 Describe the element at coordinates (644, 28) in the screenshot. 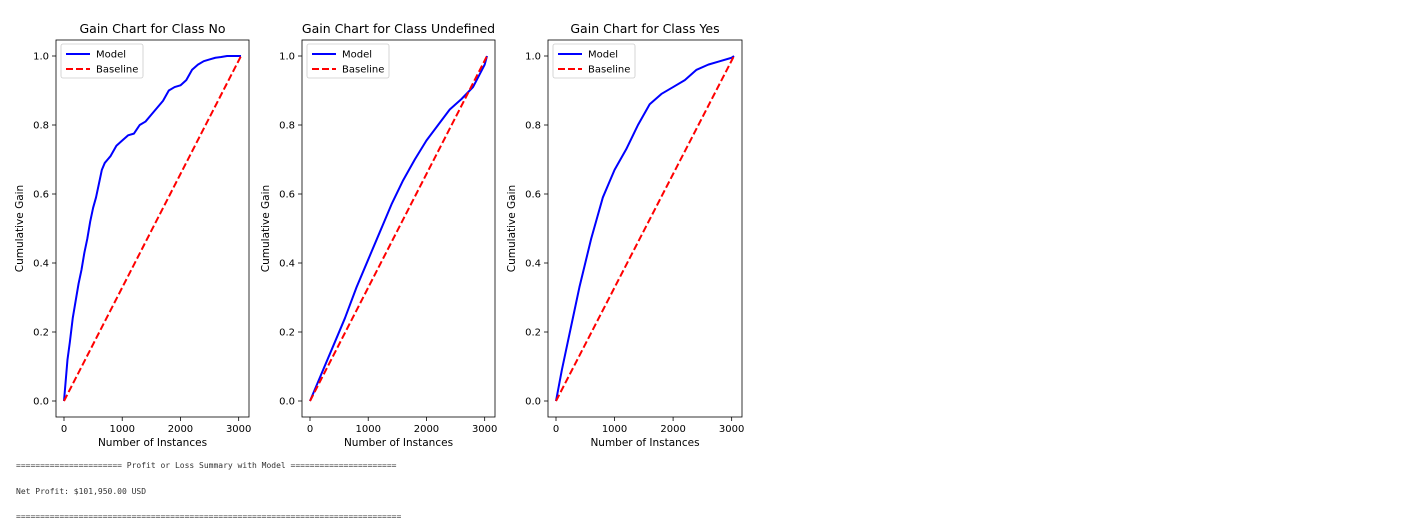

I see `chart-title: Gain Chart for Class Yes` at that location.